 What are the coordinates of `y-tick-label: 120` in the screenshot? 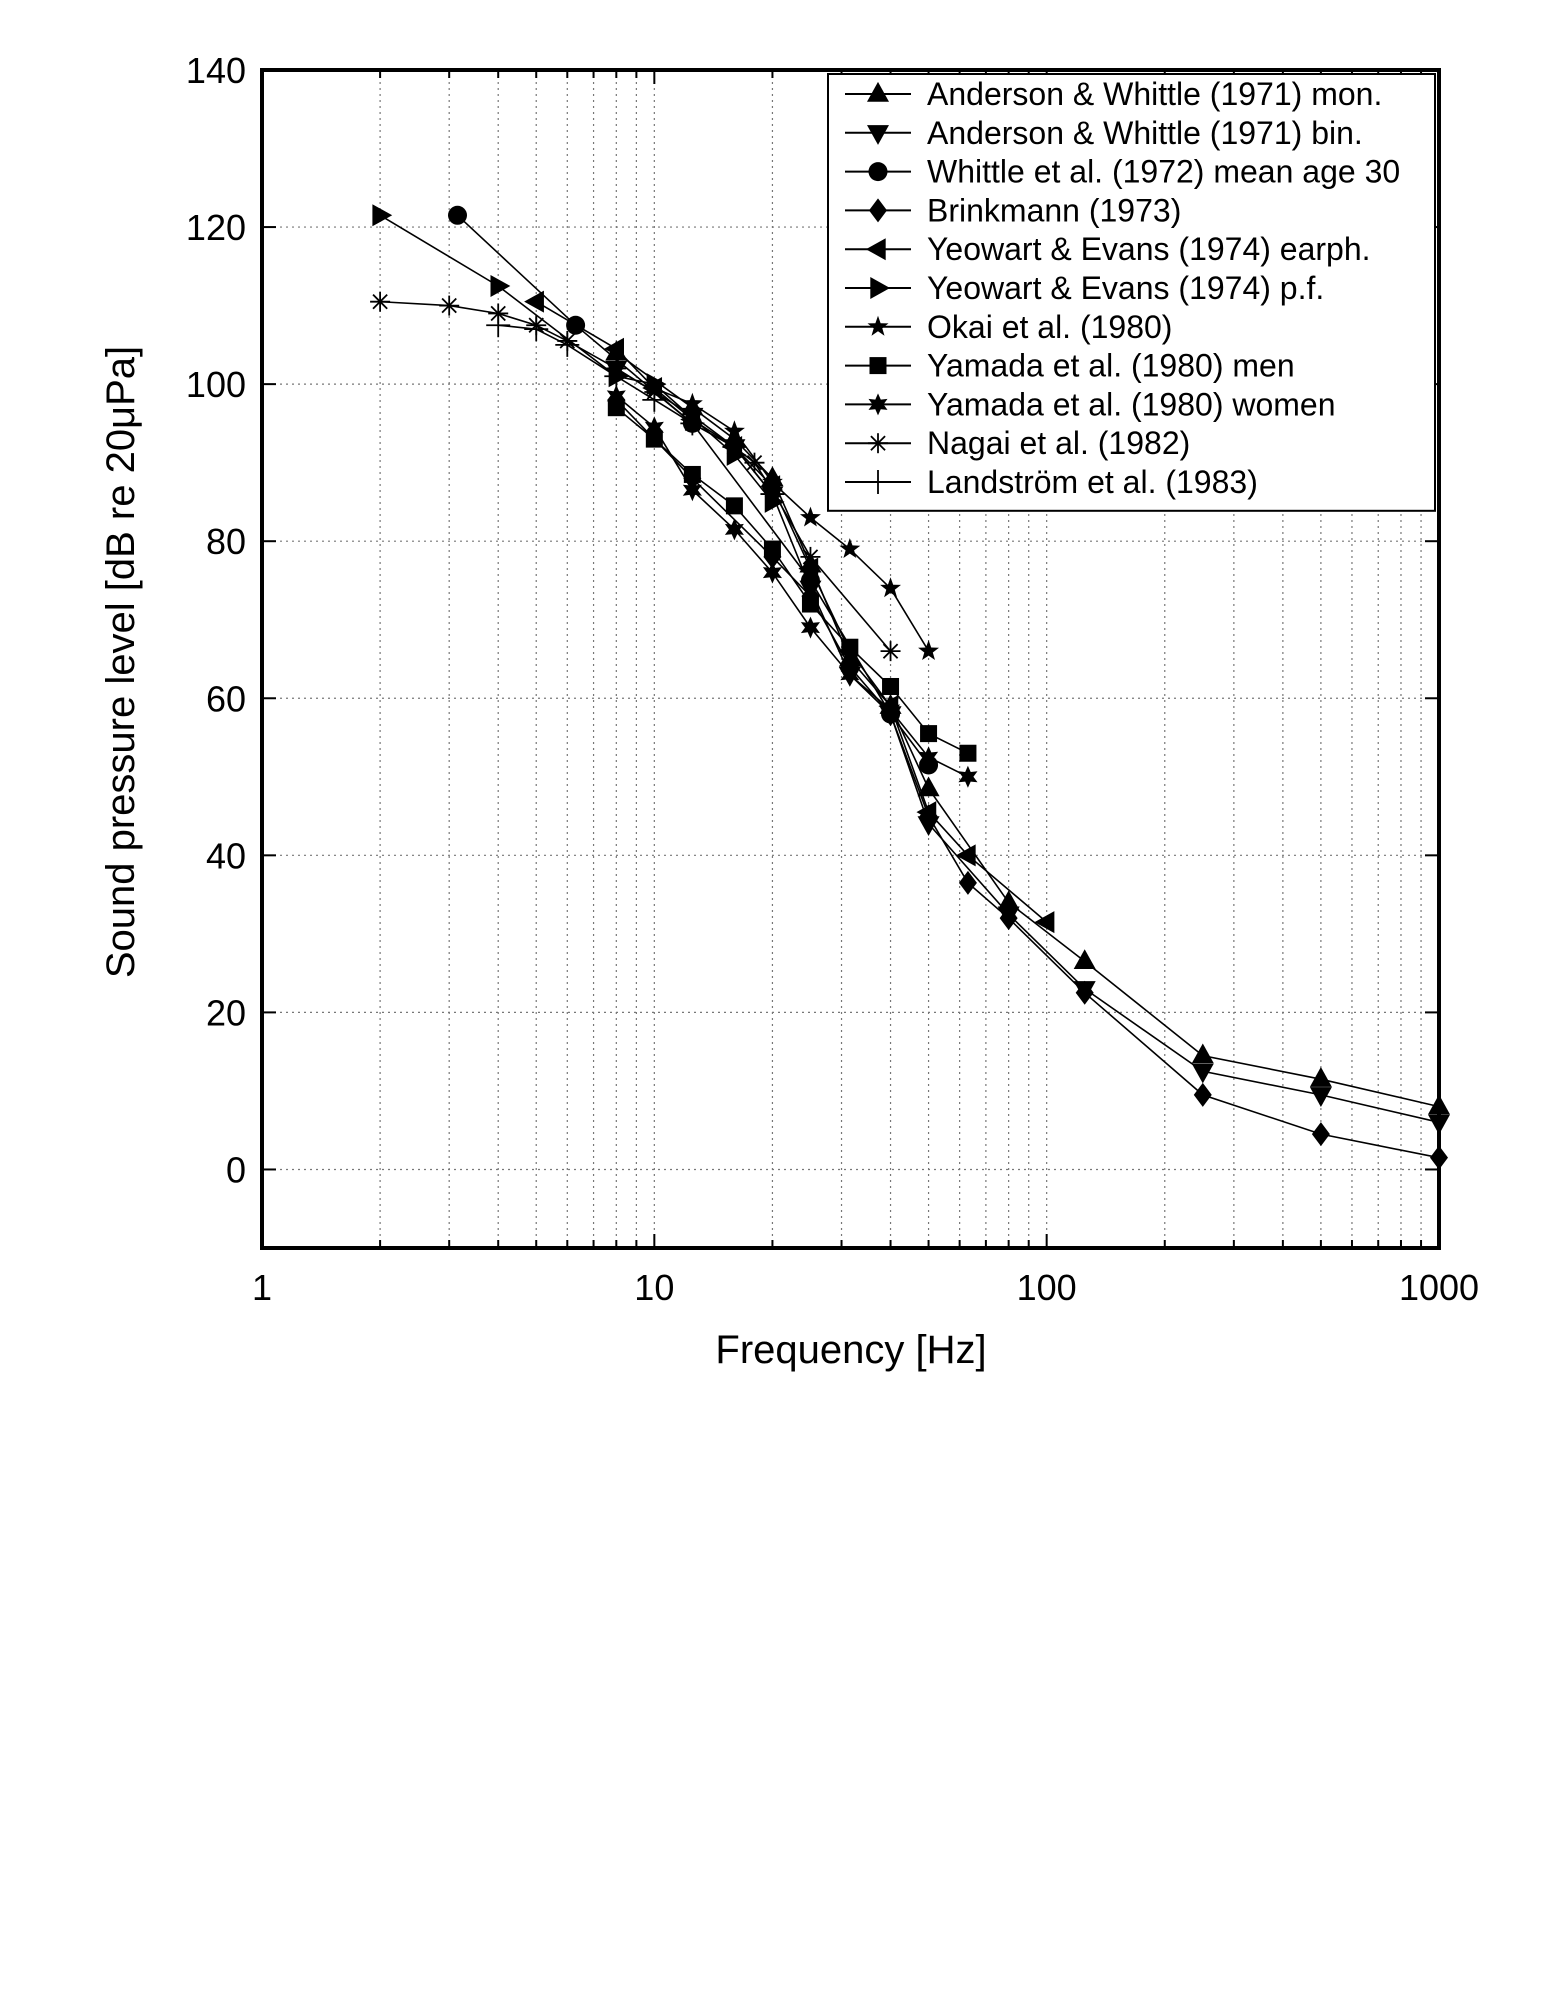 It's located at (216, 227).